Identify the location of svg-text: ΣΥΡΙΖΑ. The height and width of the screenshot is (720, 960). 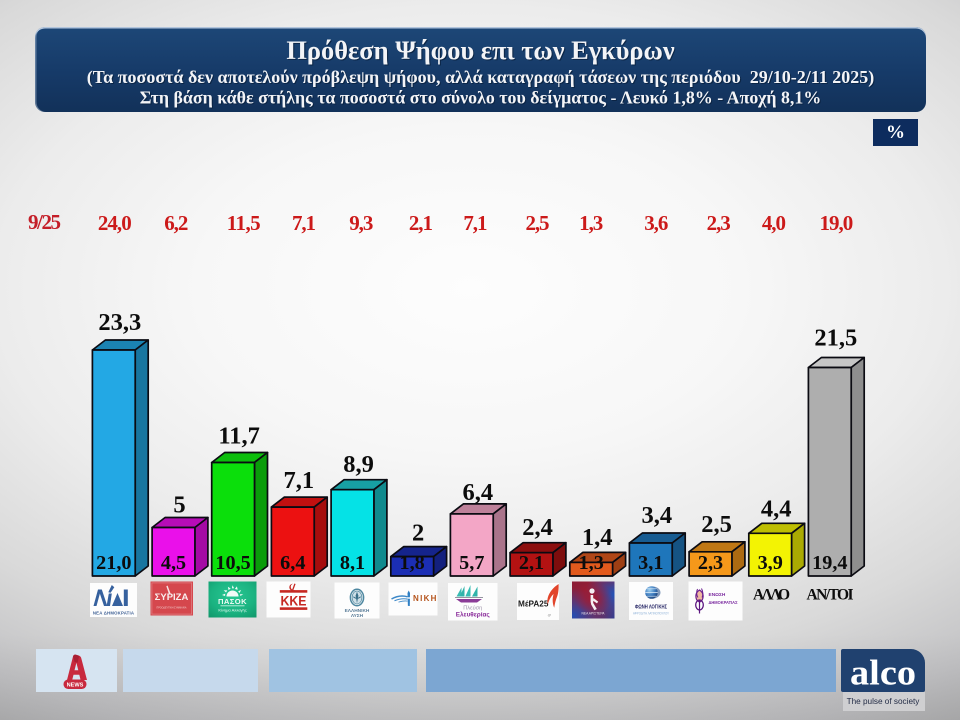
(172, 597).